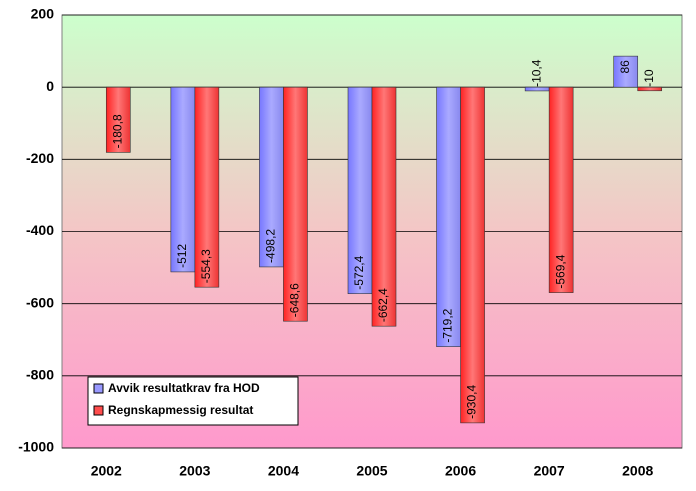 Image resolution: width=696 pixels, height=491 pixels. What do you see at coordinates (40, 230) in the screenshot?
I see `y-tick-label: -400` at bounding box center [40, 230].